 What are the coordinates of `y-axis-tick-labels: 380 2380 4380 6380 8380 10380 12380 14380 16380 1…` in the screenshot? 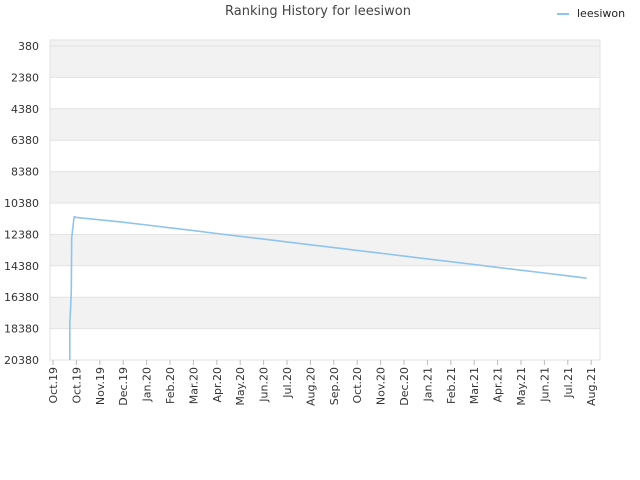 It's located at (21, 203).